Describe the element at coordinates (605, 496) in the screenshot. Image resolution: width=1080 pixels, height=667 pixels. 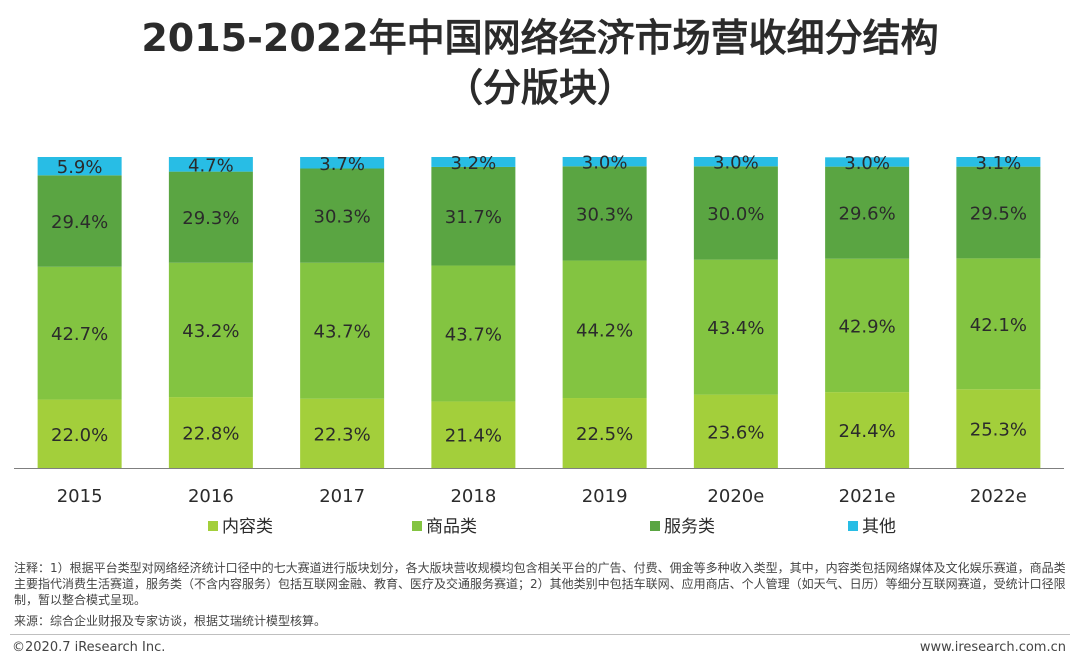
I see `x-tick-label: 2019` at that location.